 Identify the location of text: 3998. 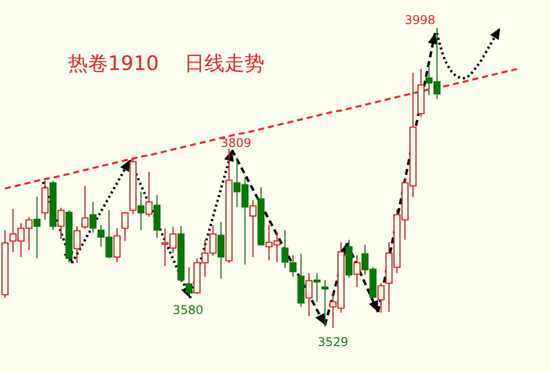
(420, 20).